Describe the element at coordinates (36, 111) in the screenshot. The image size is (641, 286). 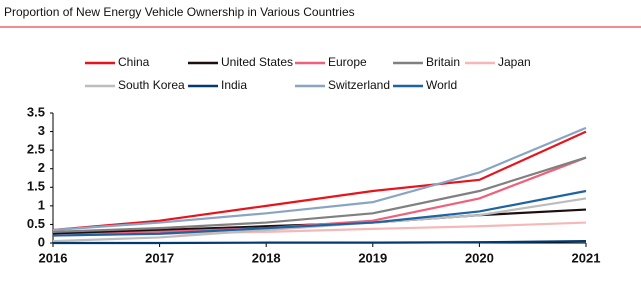
I see `y-tick-label: 3.5` at that location.